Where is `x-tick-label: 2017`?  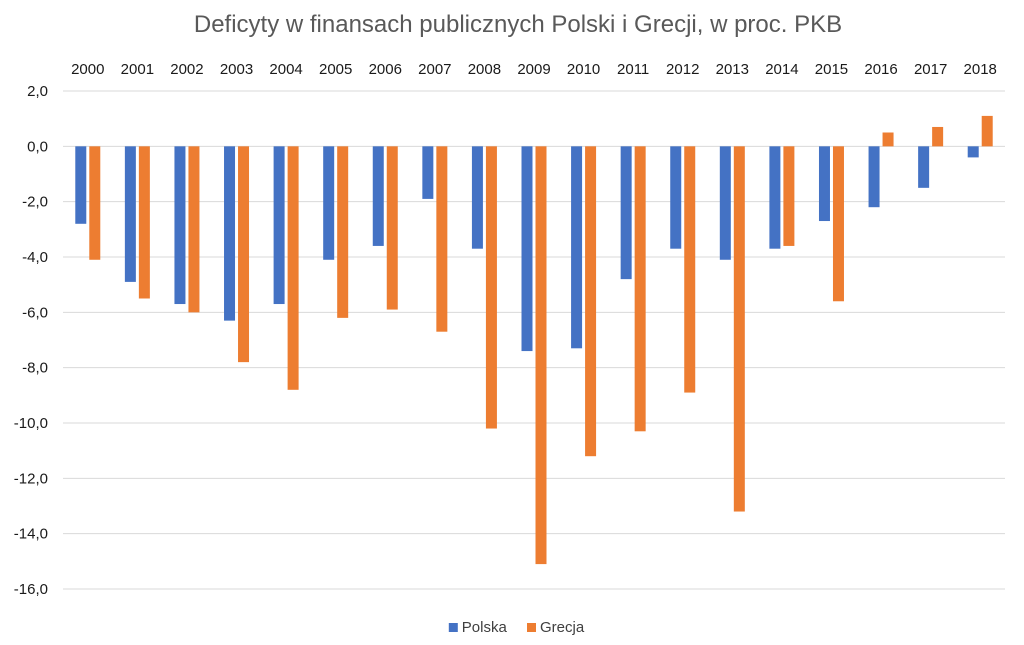 x-tick-label: 2017 is located at coordinates (930, 69).